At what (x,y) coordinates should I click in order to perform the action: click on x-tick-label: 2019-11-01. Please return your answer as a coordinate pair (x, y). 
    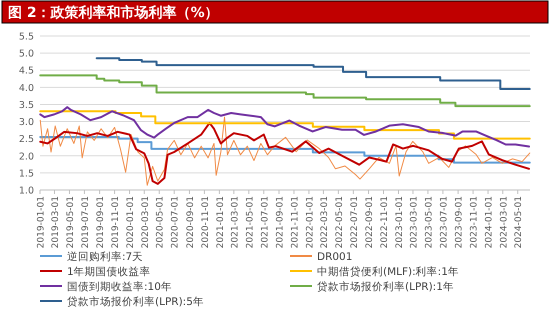
    Looking at the image, I should click on (116, 222).